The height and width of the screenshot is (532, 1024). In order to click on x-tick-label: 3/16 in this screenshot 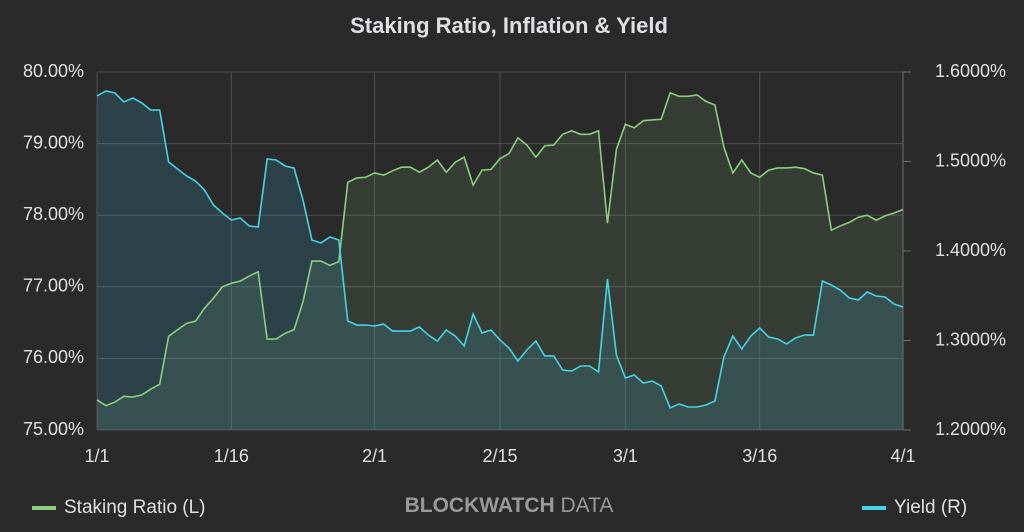, I will do `click(759, 456)`.